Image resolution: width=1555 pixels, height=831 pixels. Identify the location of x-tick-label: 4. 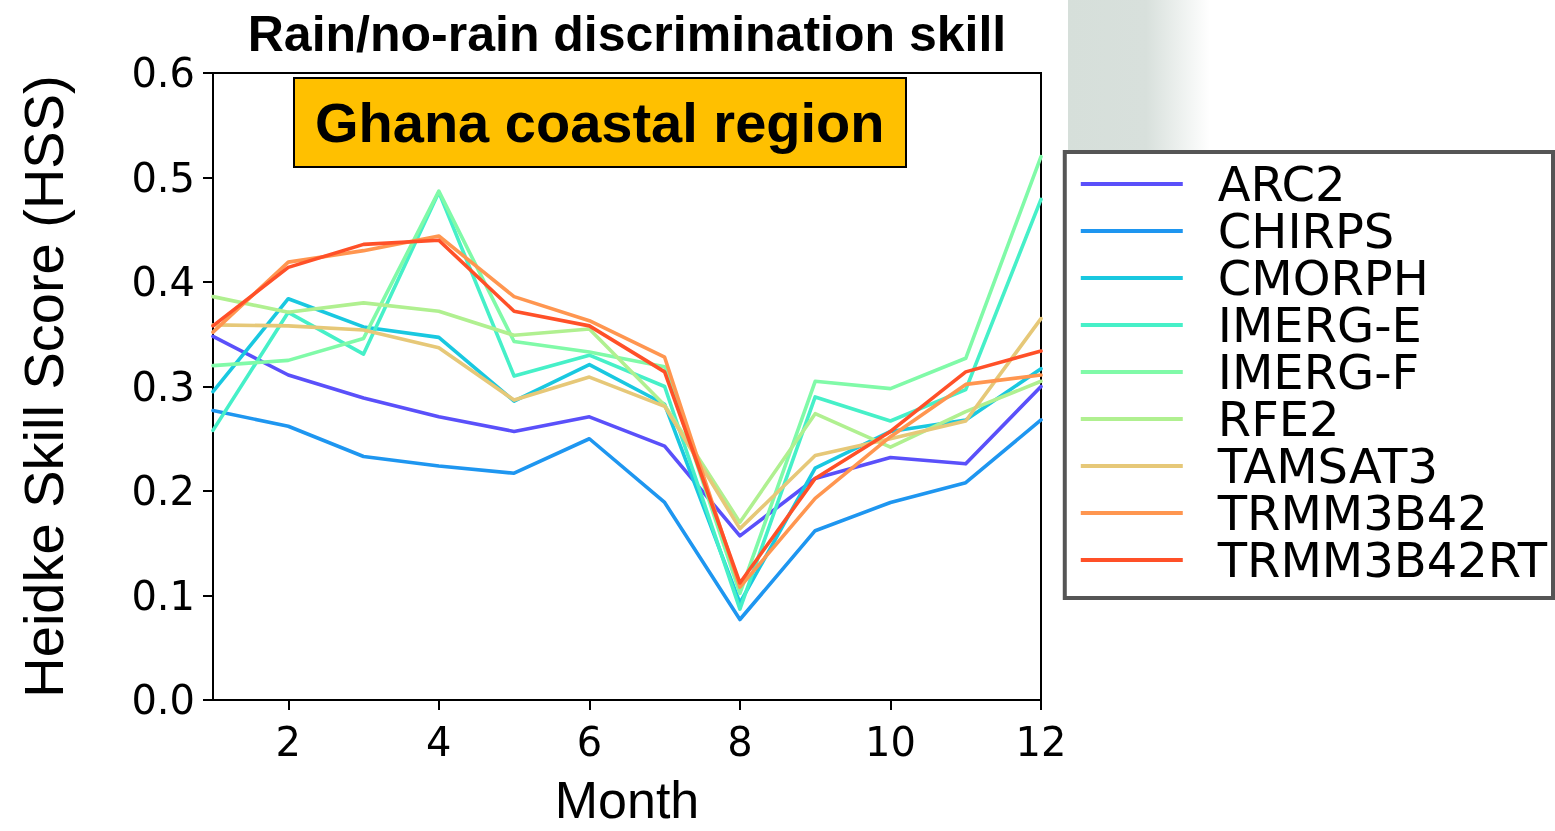
(439, 742).